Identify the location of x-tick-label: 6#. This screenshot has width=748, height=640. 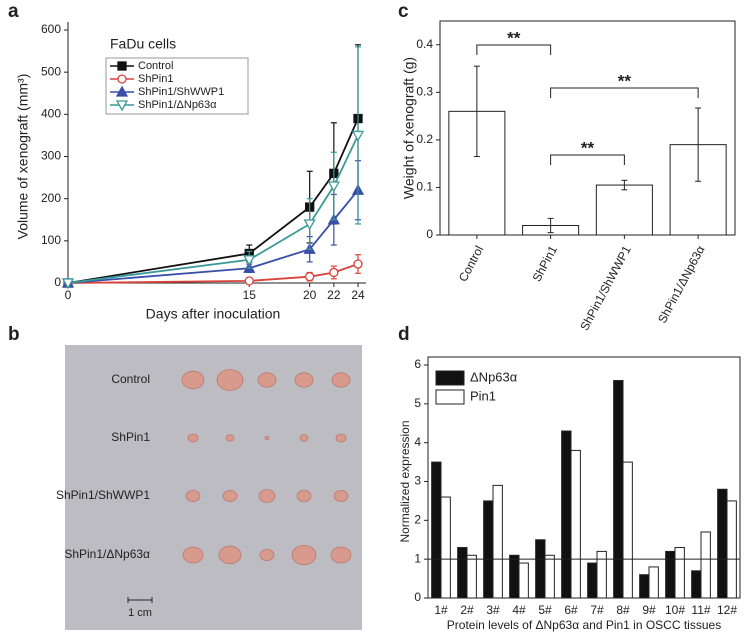
(571, 610).